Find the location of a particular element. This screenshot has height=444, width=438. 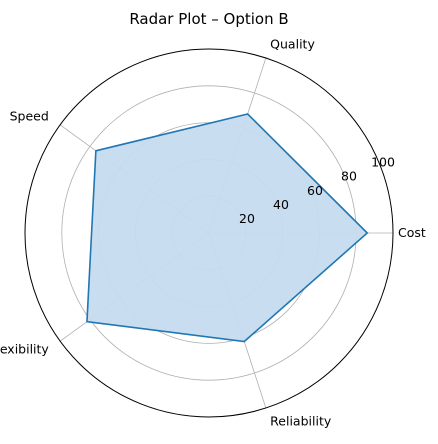

r-tick-label-80: 80 is located at coordinates (349, 176).